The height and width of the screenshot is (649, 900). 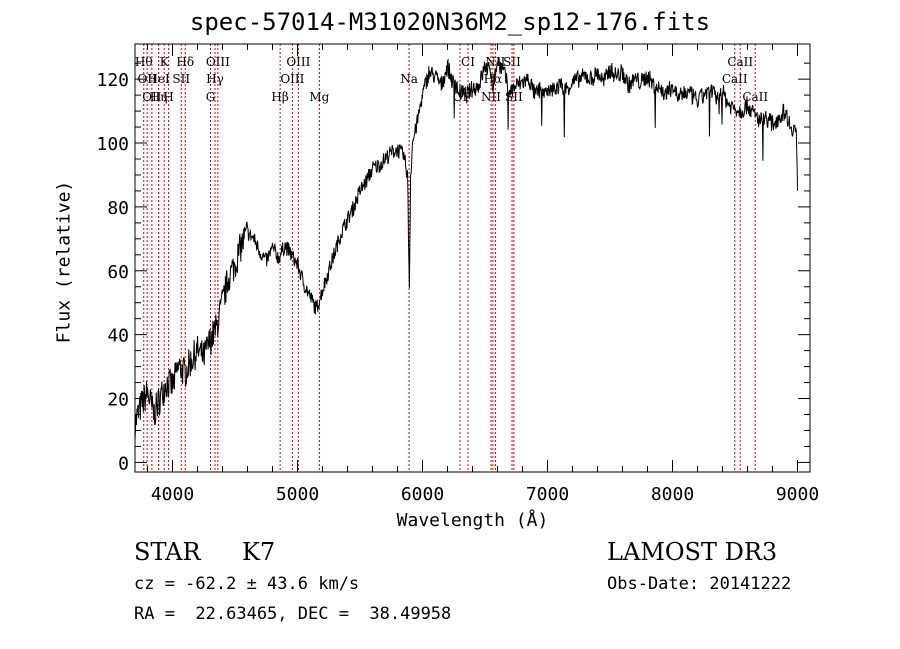 What do you see at coordinates (64, 262) in the screenshot?
I see `y-axis-label: Flux (relative)` at bounding box center [64, 262].